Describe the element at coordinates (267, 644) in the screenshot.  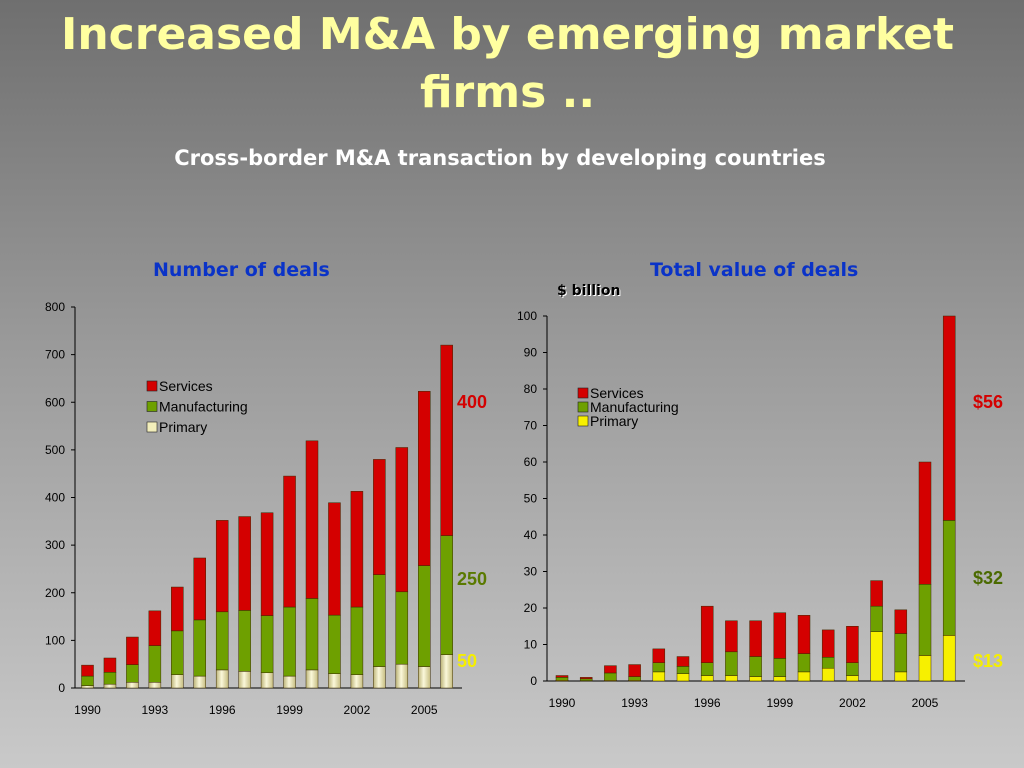
I see `deals-count-bar-manufacturing-1998` at that location.